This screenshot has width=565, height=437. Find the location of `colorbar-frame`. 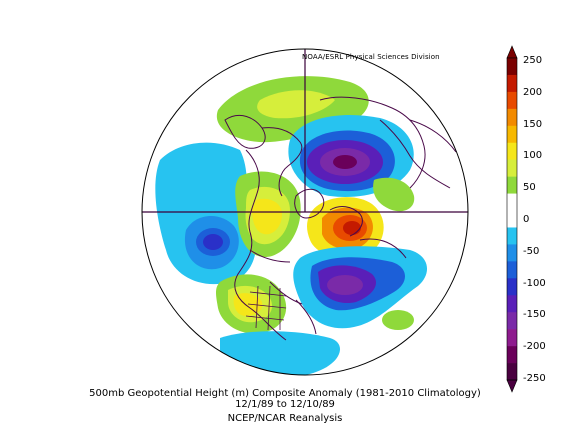

colorbar-frame is located at coordinates (512, 219).